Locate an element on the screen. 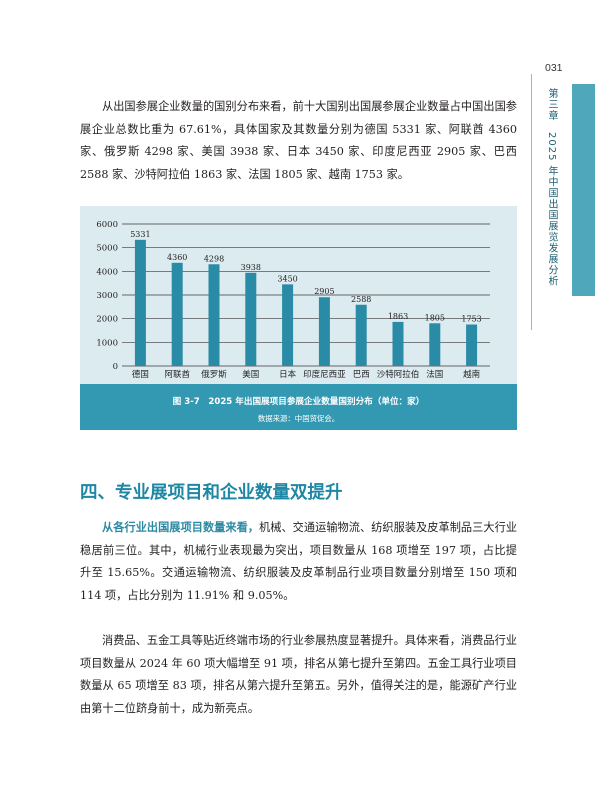 The height and width of the screenshot is (807, 595). data-label: 1753 is located at coordinates (471, 319).